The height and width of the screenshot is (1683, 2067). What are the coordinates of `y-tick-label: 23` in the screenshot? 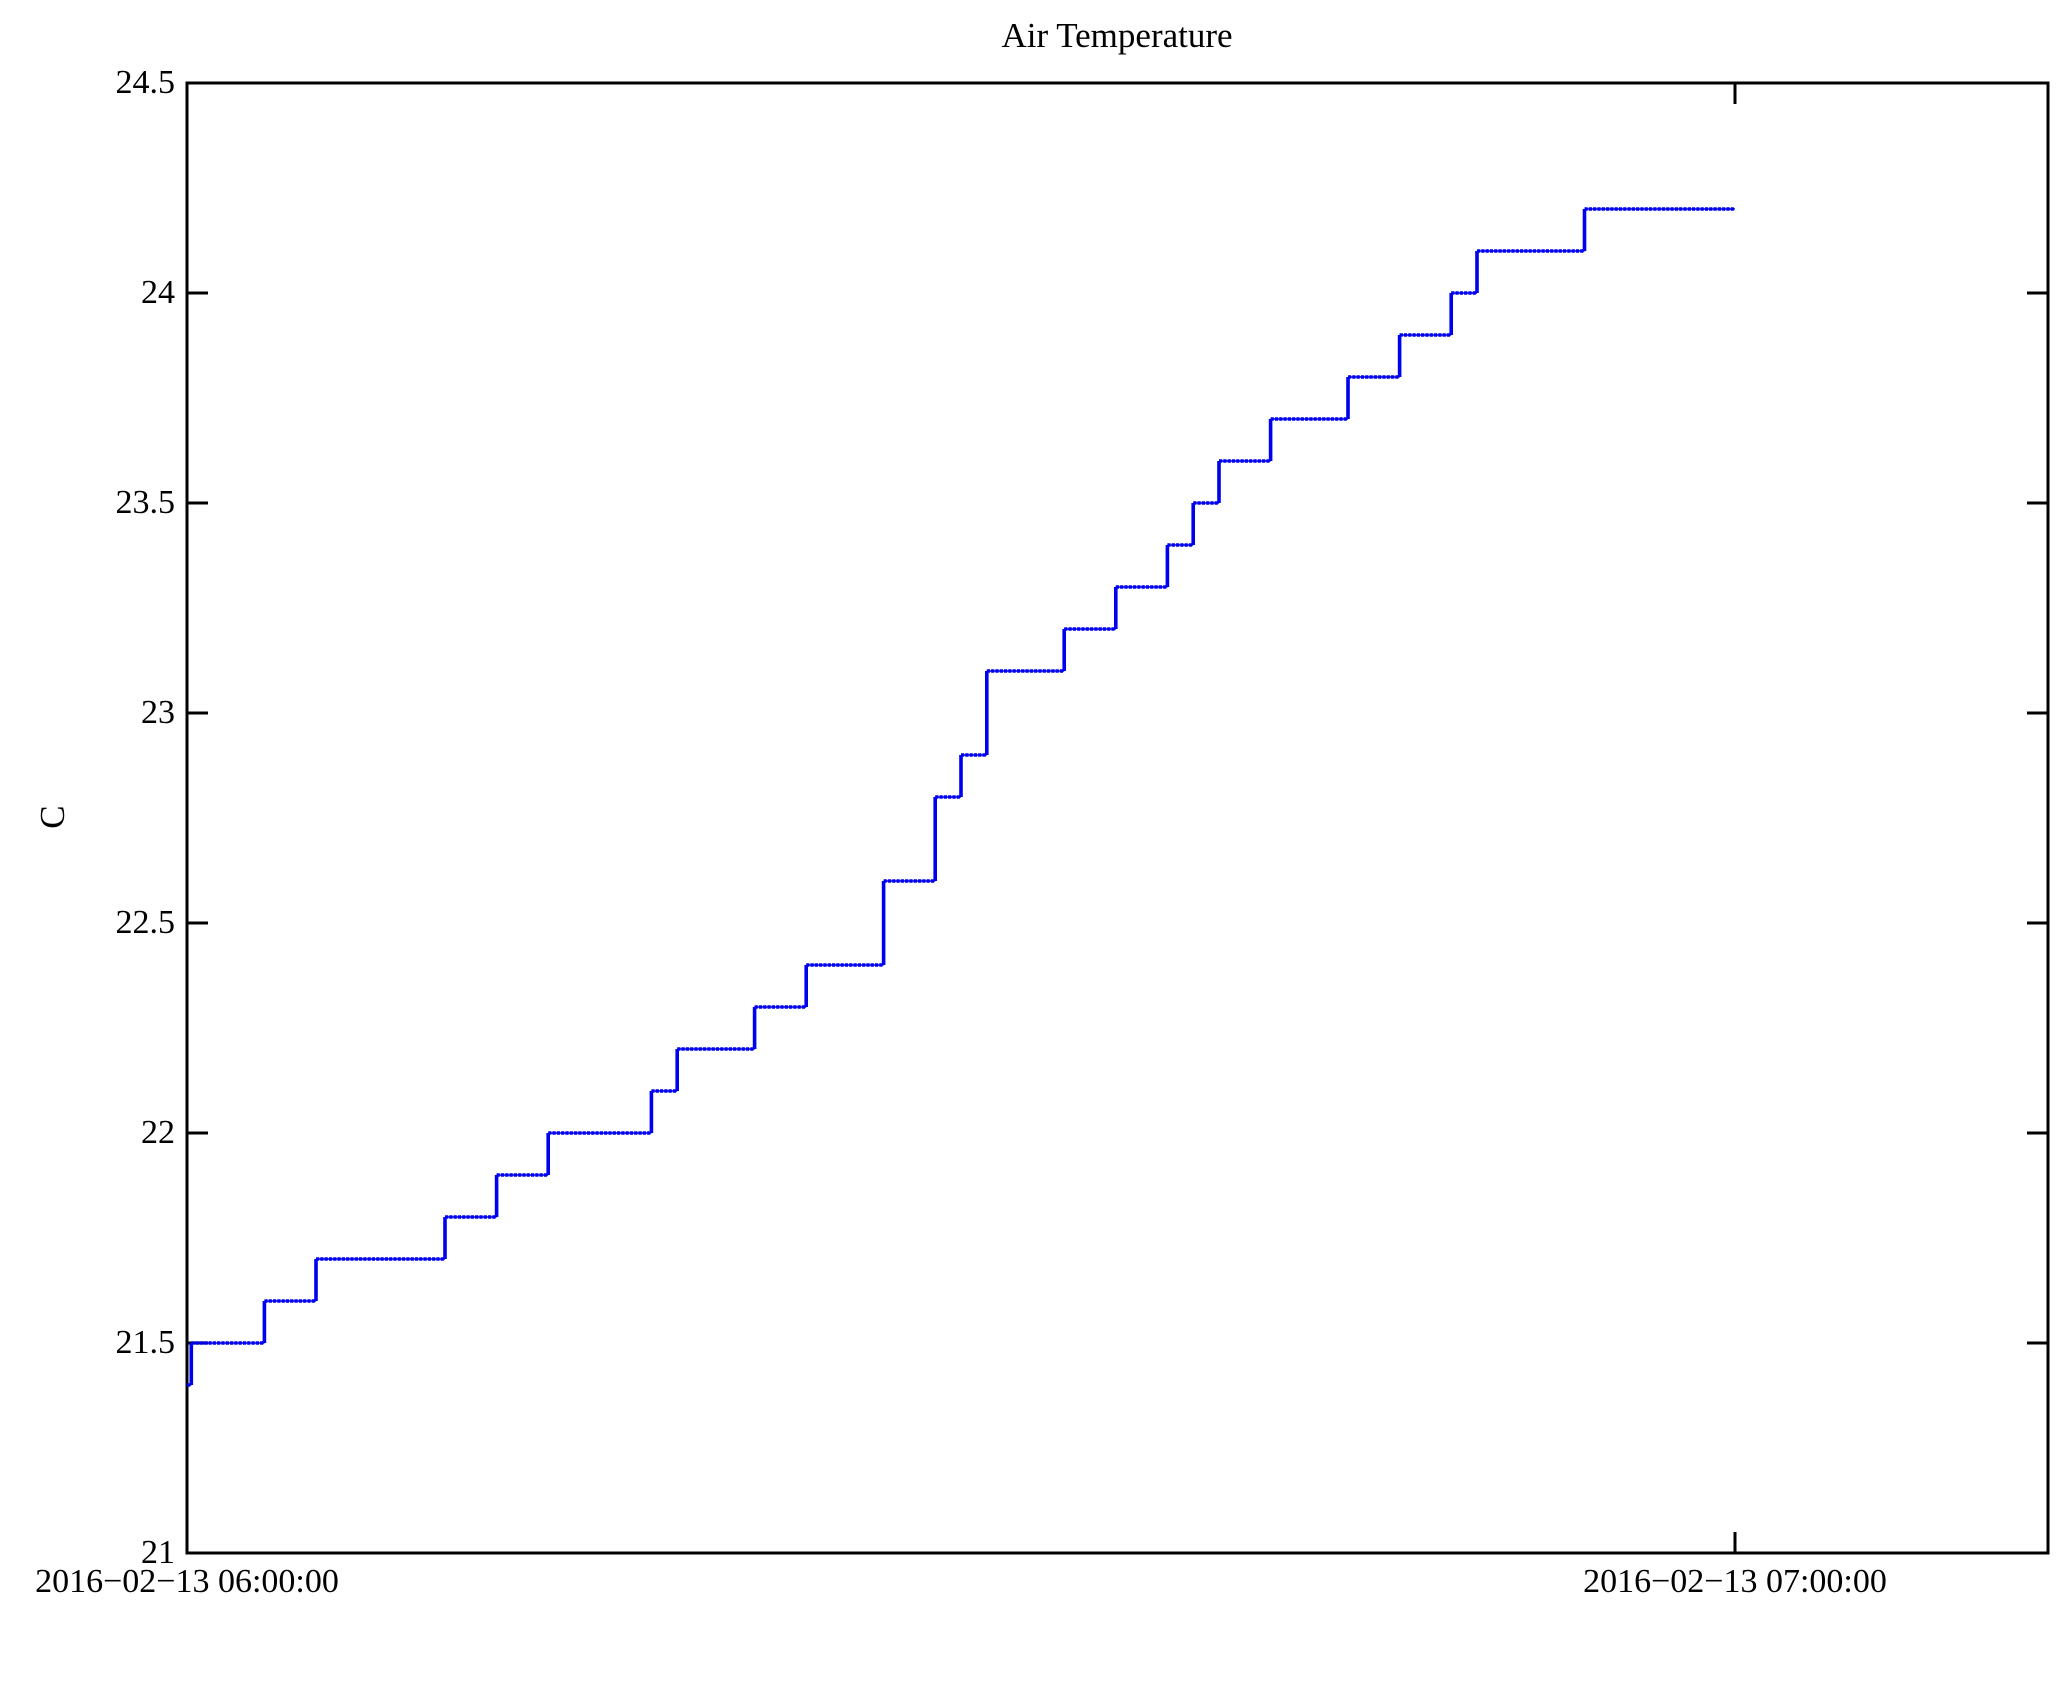 It's located at (158, 712).